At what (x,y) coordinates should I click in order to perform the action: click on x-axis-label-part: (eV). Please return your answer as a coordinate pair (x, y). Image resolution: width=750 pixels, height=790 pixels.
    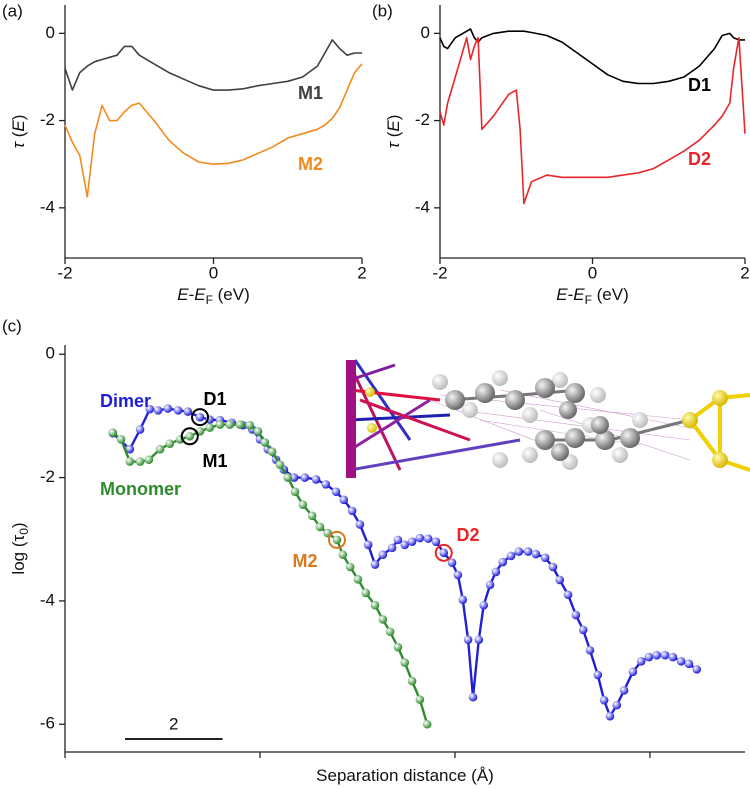
    Looking at the image, I should click on (231, 294).